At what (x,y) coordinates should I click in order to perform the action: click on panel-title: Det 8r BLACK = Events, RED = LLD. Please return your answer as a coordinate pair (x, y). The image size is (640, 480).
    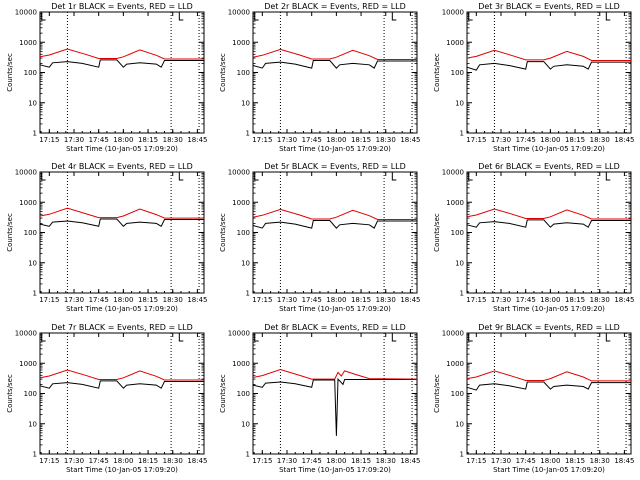
    Looking at the image, I should click on (335, 327).